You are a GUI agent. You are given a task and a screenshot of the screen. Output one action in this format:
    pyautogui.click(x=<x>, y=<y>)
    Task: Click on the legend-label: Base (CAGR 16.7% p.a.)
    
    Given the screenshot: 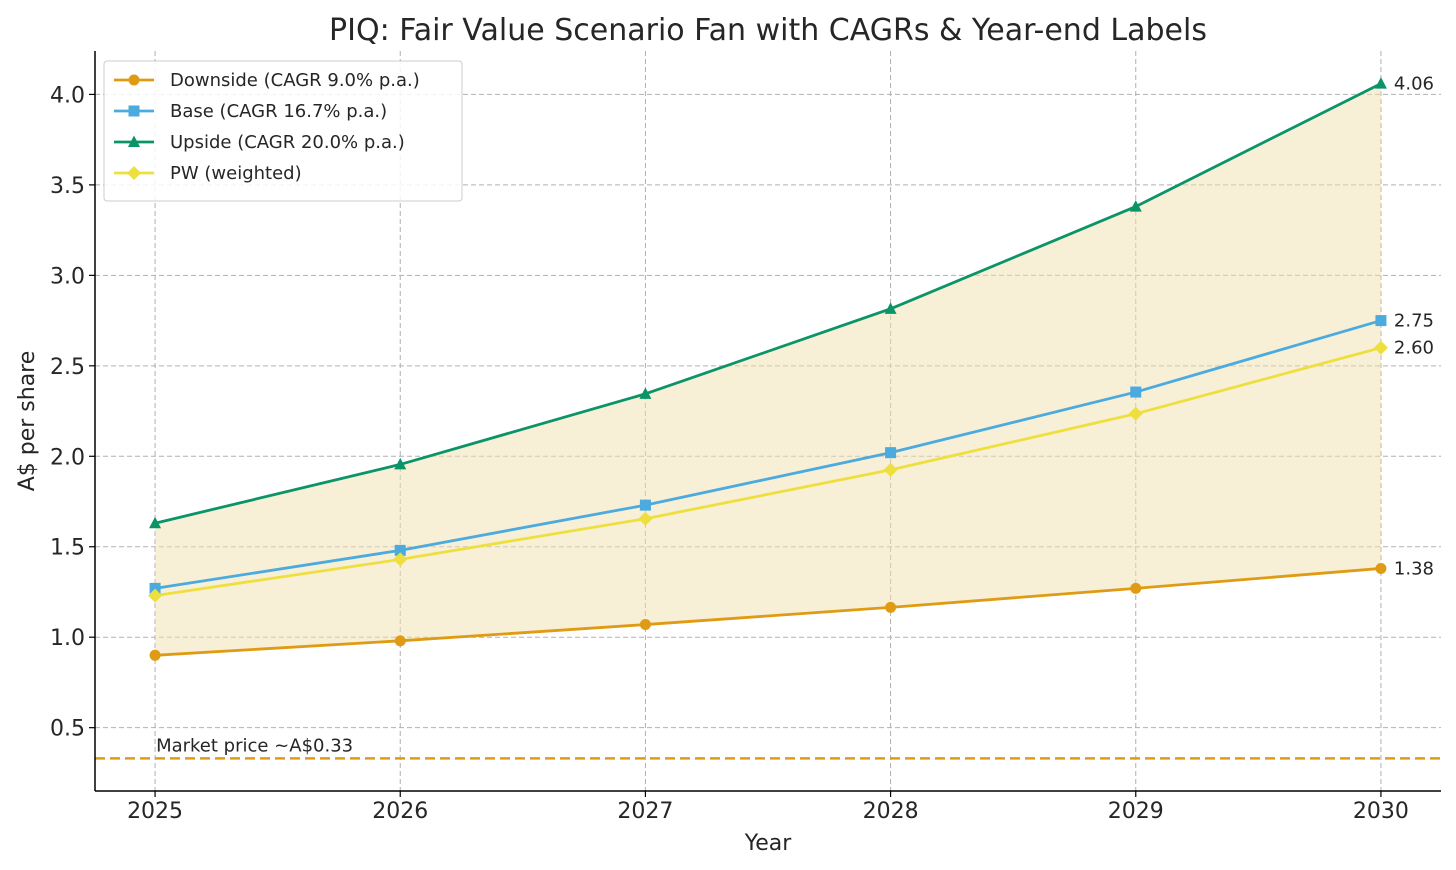 What is the action you would take?
    pyautogui.click(x=278, y=111)
    